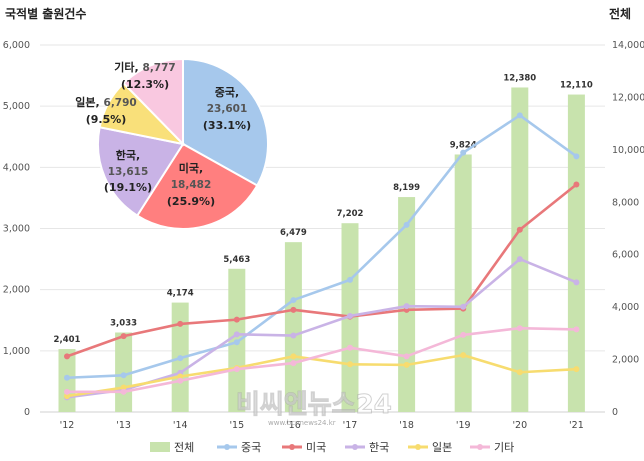 Image resolution: width=644 pixels, height=461 pixels. I want to click on right-axis-tick: 0, so click(615, 412).